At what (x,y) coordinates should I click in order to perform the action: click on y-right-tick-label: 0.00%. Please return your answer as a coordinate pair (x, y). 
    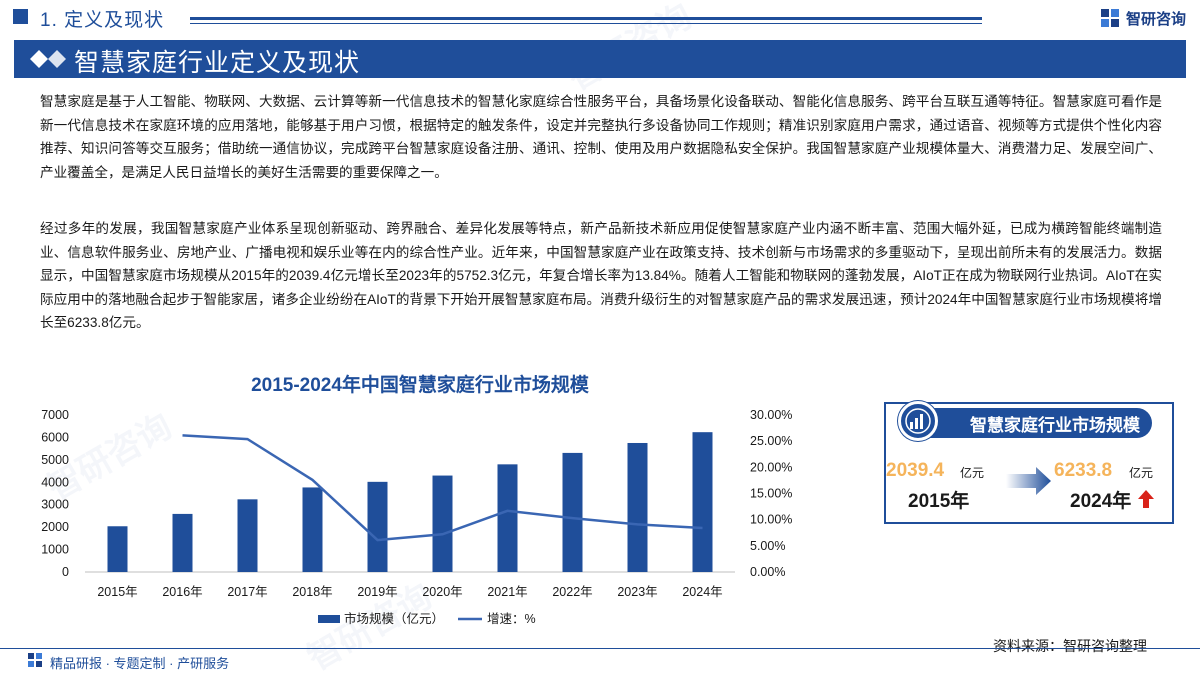
    Looking at the image, I should click on (767, 572).